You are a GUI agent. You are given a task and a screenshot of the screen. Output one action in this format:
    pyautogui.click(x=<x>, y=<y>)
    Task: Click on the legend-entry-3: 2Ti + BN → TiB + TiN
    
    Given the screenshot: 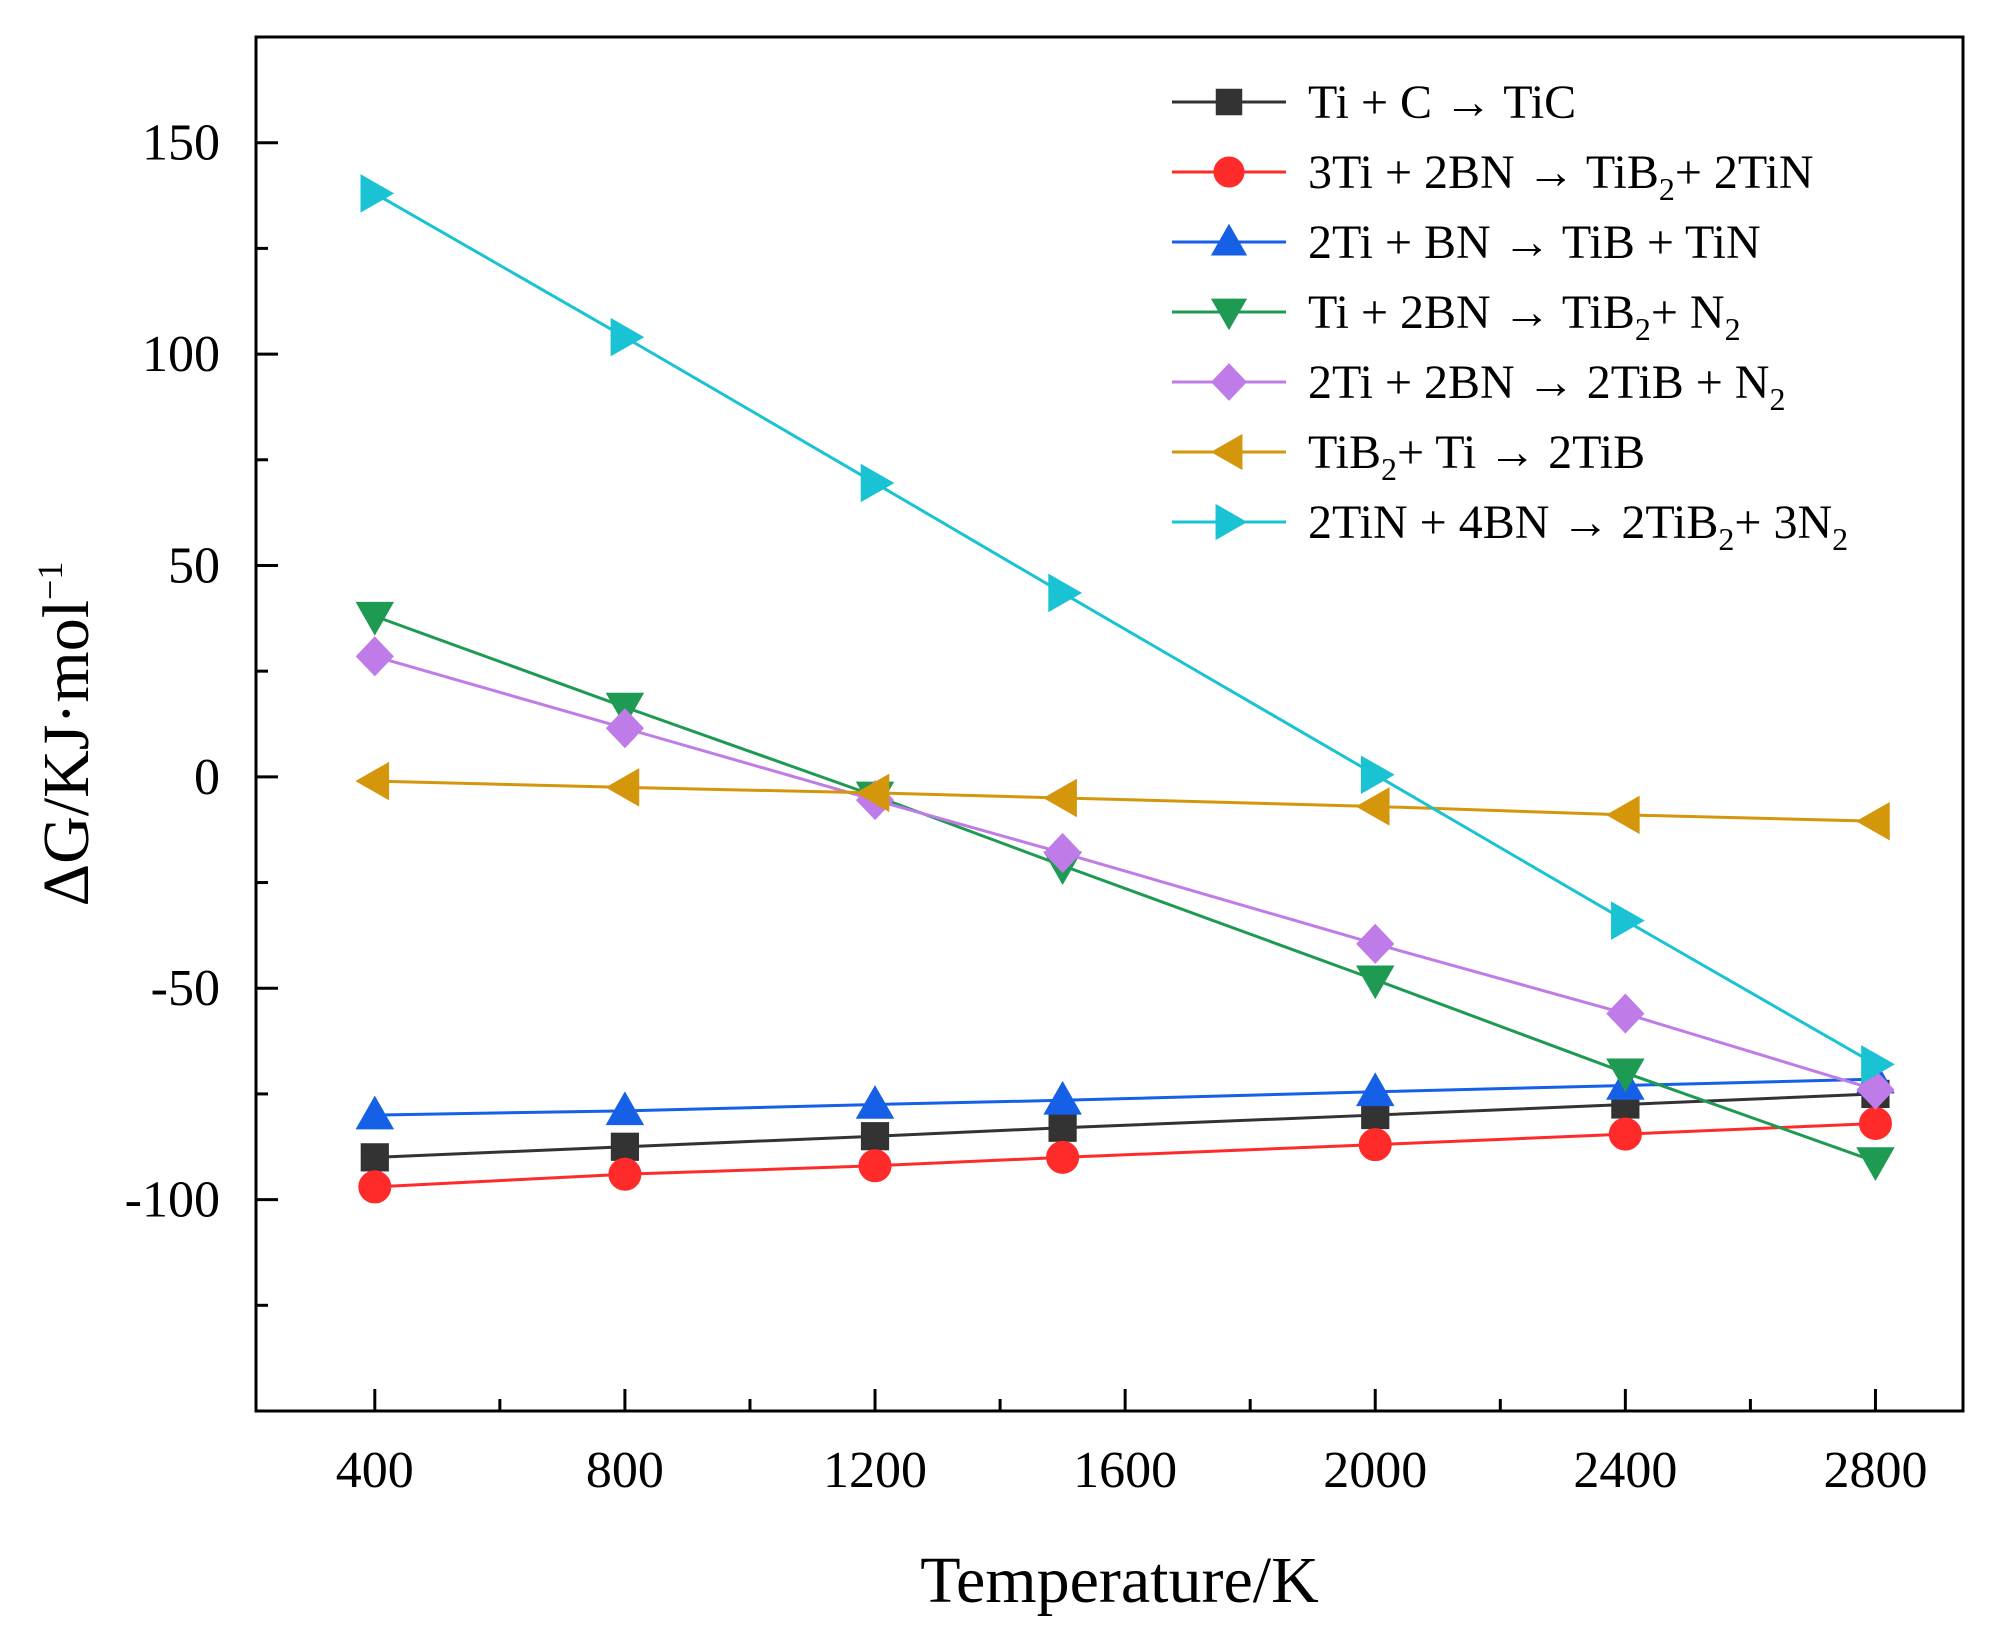 What is the action you would take?
    pyautogui.click(x=1466, y=242)
    